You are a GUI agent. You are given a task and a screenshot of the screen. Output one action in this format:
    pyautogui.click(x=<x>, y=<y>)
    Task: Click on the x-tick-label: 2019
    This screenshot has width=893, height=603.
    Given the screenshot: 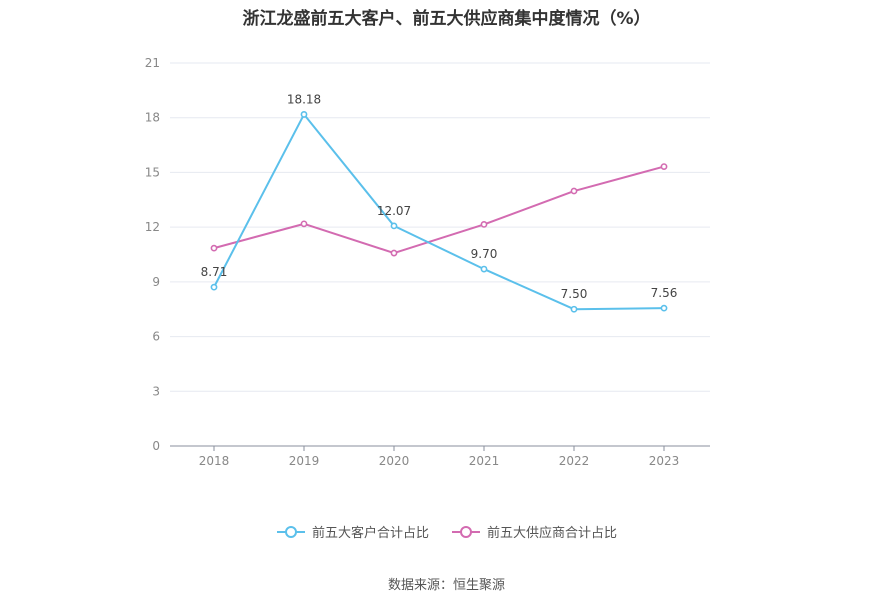 What is the action you would take?
    pyautogui.click(x=304, y=461)
    